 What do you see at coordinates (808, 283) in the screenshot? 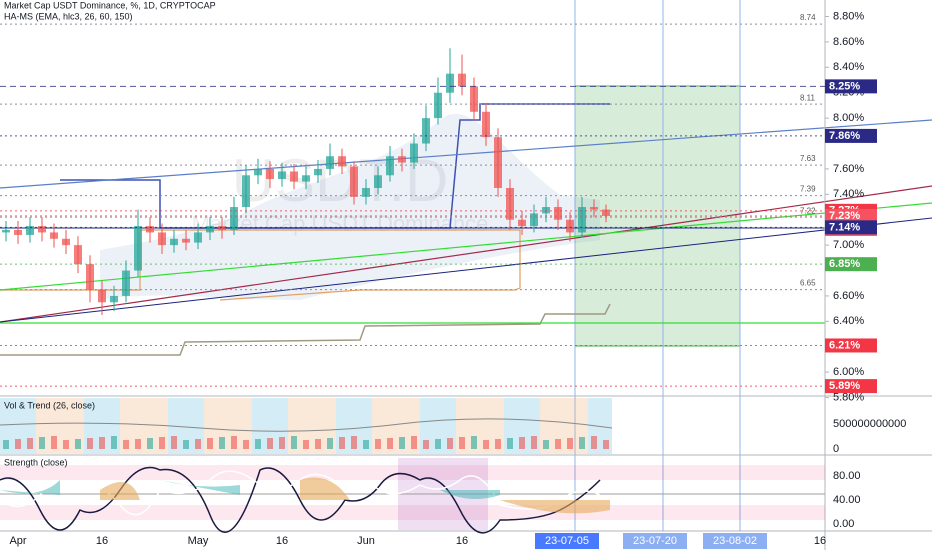
I see `level-label: 6.65` at bounding box center [808, 283].